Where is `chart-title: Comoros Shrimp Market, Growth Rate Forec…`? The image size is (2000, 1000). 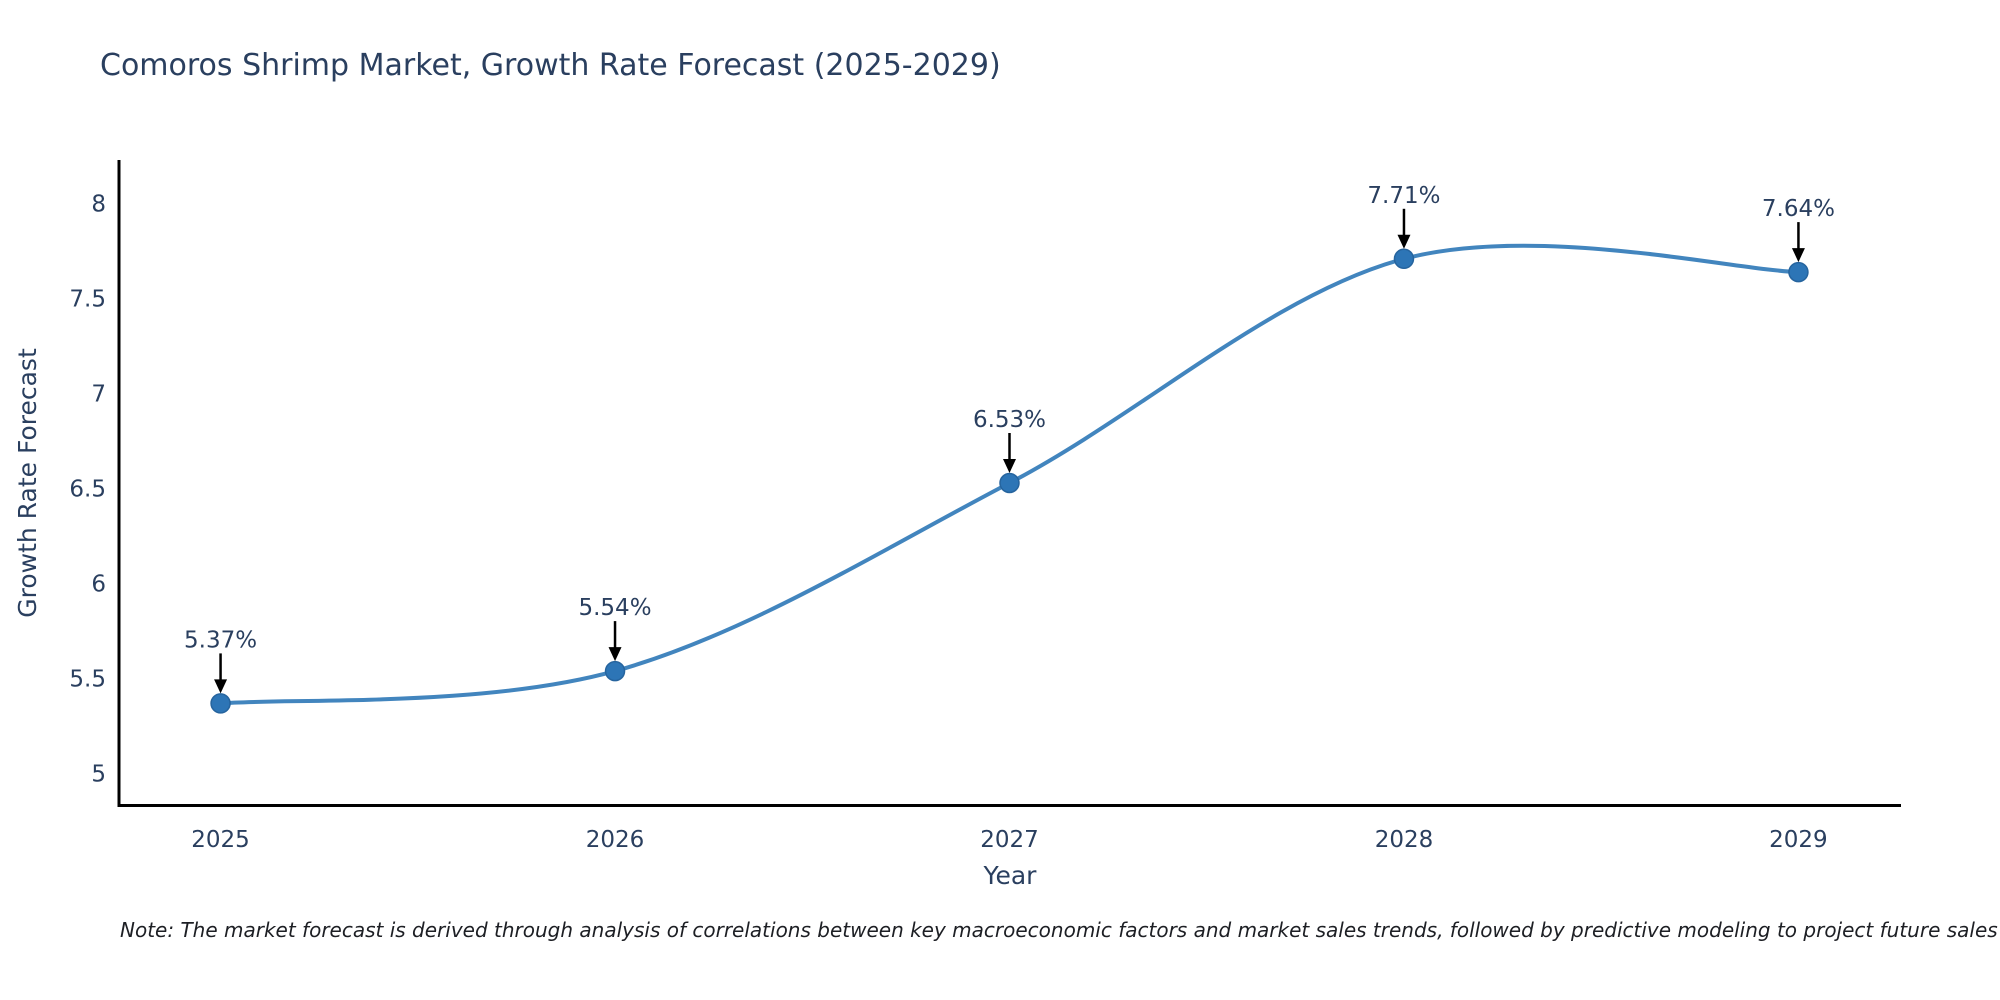 chart-title: Comoros Shrimp Market, Growth Rate Forec… is located at coordinates (550, 65).